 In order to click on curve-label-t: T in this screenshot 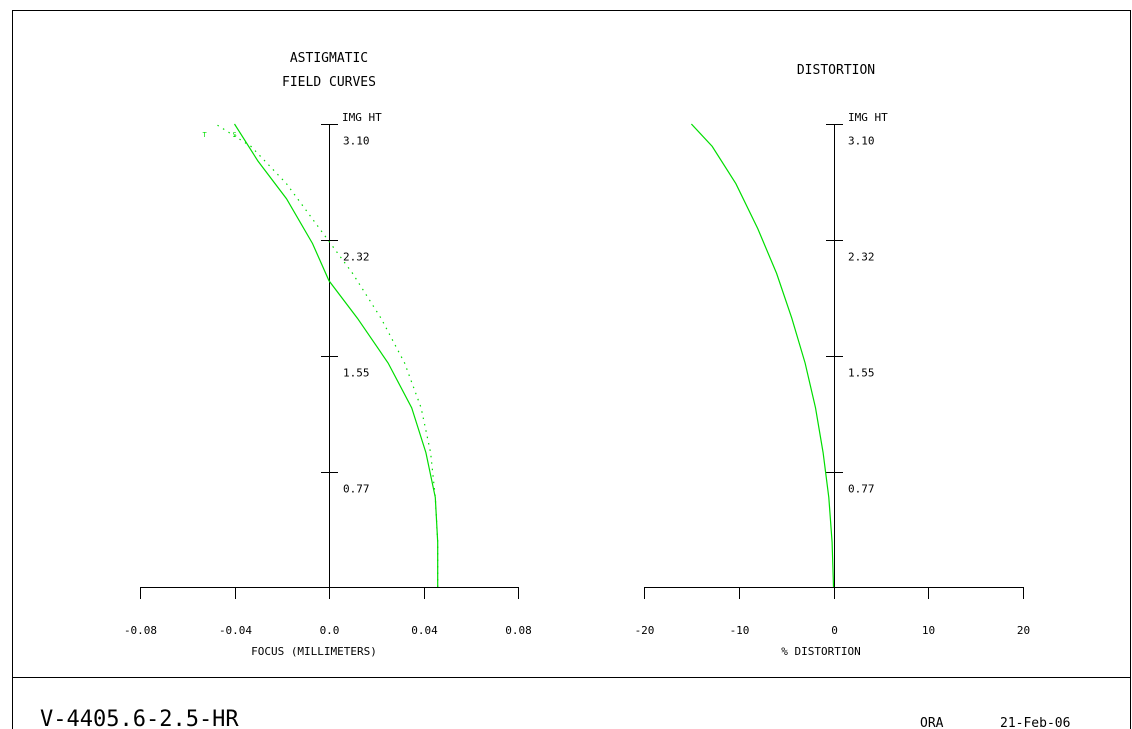, I will do `click(205, 135)`.